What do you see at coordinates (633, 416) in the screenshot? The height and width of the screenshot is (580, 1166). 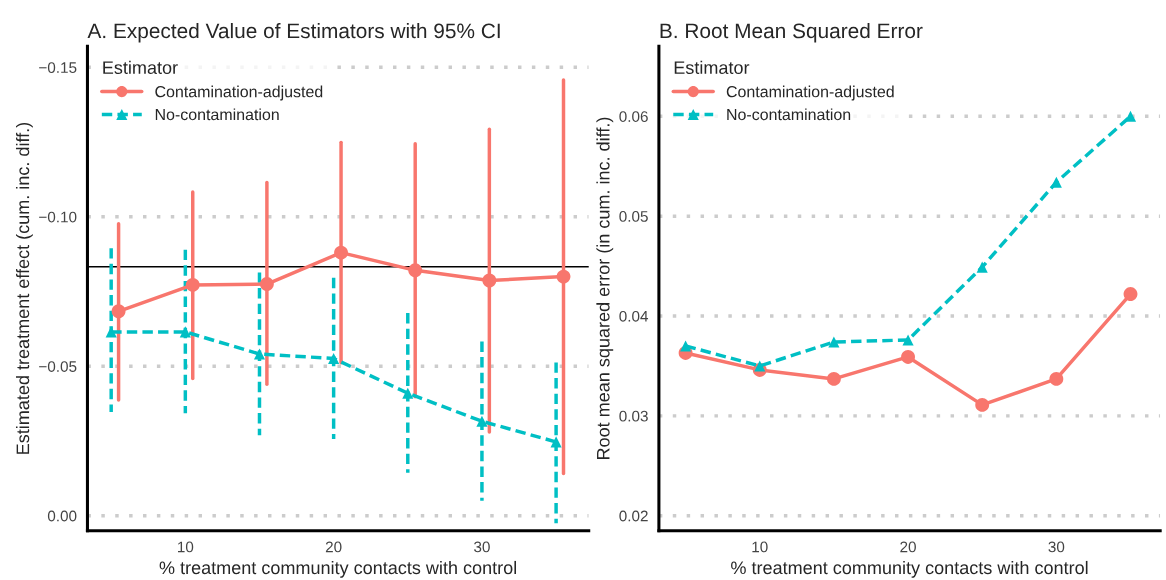 I see `y-tick-label: 0.03` at bounding box center [633, 416].